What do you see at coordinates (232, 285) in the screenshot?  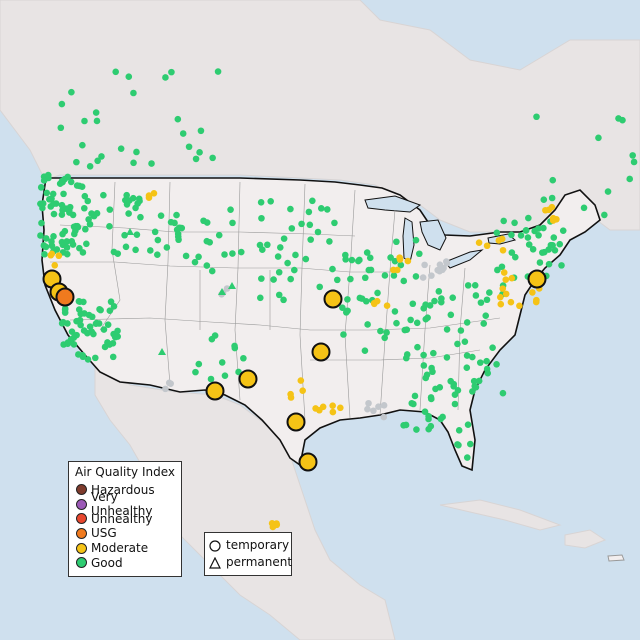 I see `permanent-monitor-marker` at bounding box center [232, 285].